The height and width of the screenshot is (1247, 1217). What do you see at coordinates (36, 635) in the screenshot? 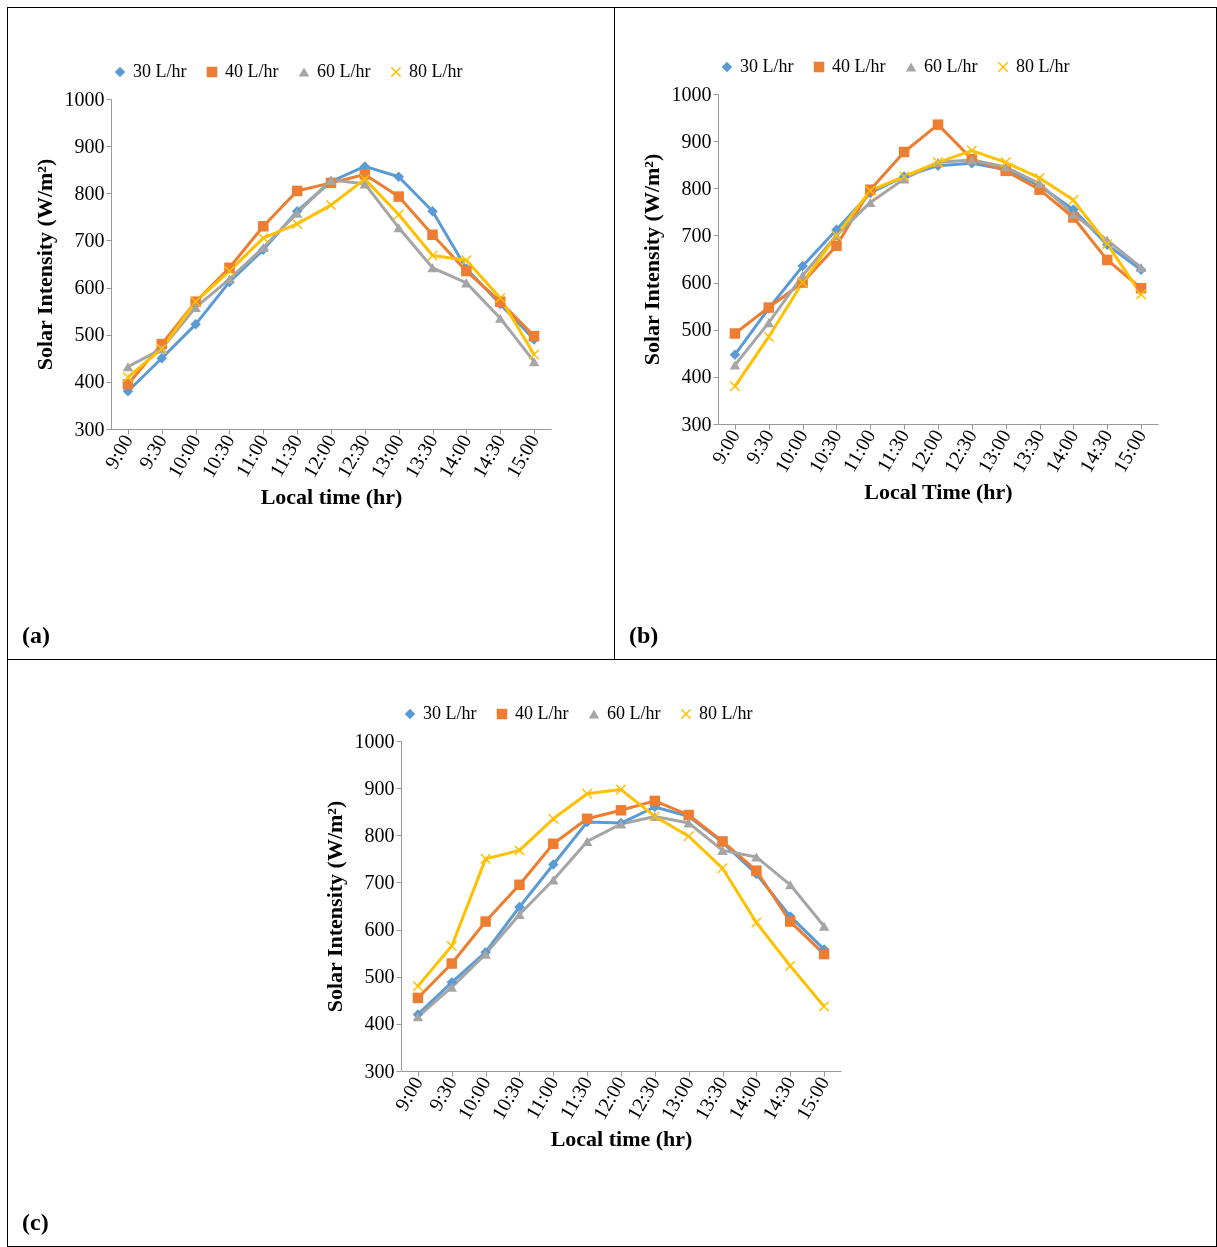
I see `text: (a)` at bounding box center [36, 635].